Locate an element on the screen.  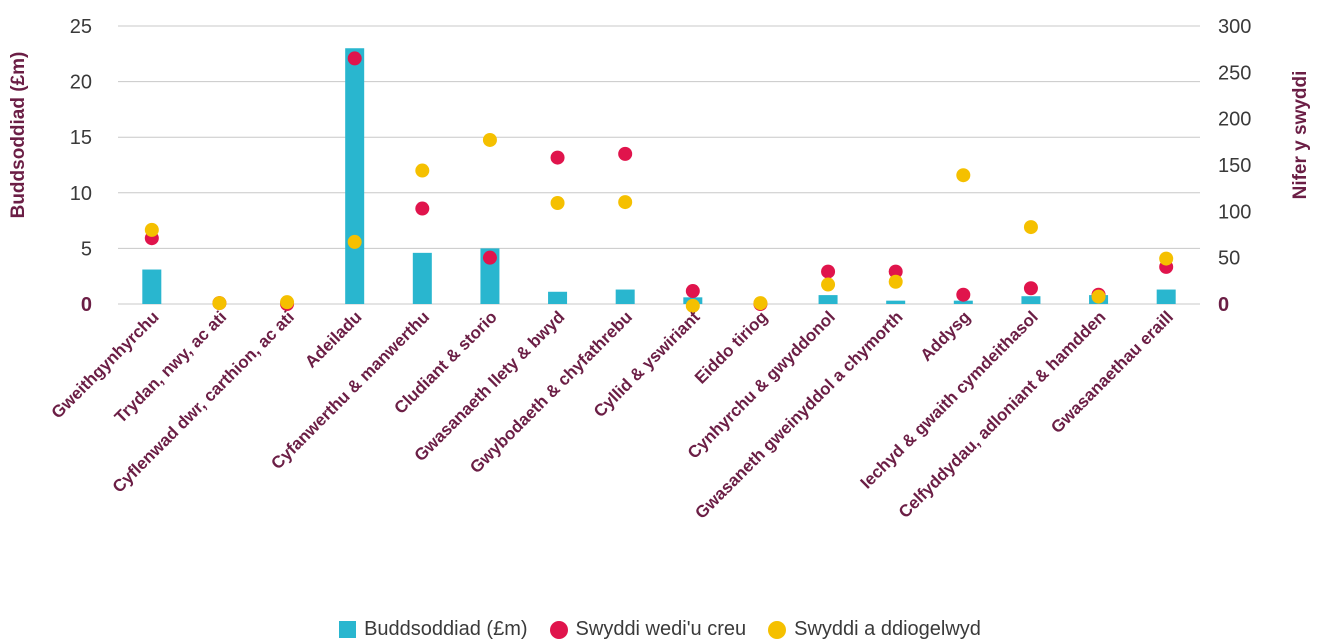
legend-item-created: Swyddi wedi'u creu is located at coordinates (648, 629).